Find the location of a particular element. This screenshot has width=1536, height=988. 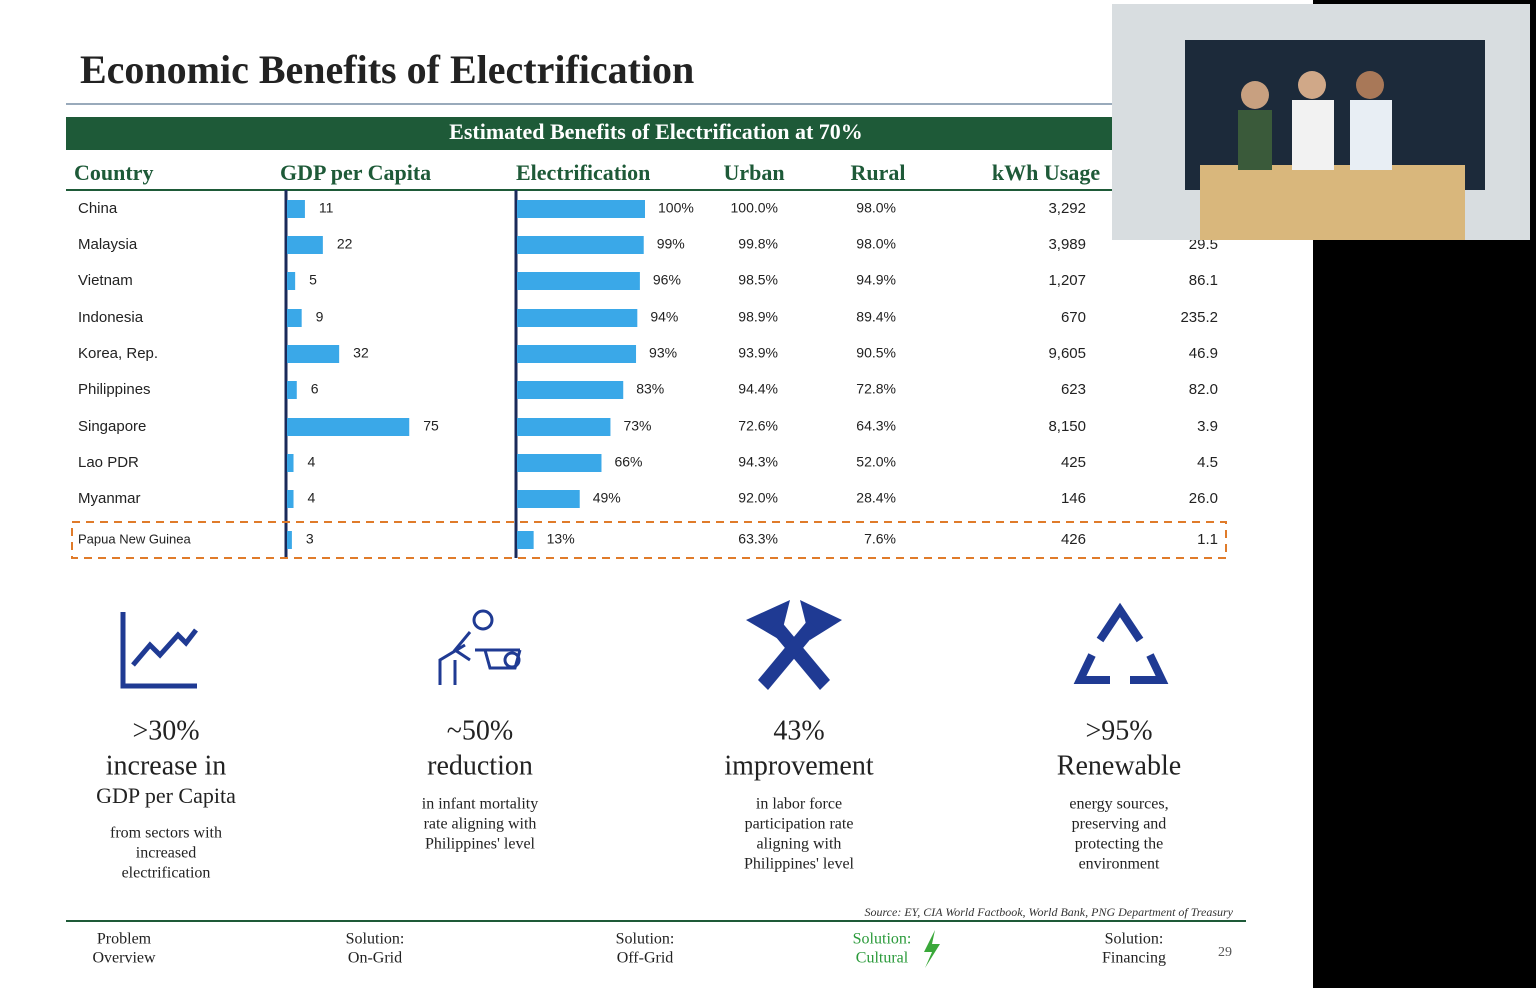

benefit-stat: >95% is located at coordinates (1118, 730).